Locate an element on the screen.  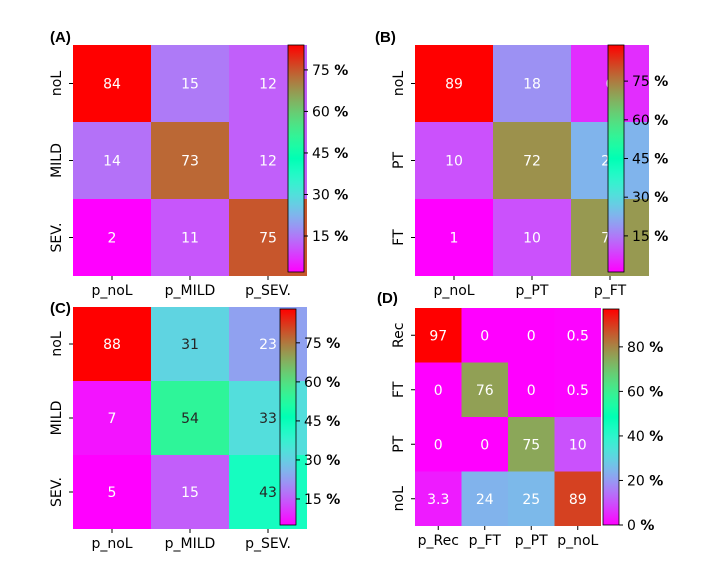
cell-value-label: 1 is located at coordinates (454, 239).